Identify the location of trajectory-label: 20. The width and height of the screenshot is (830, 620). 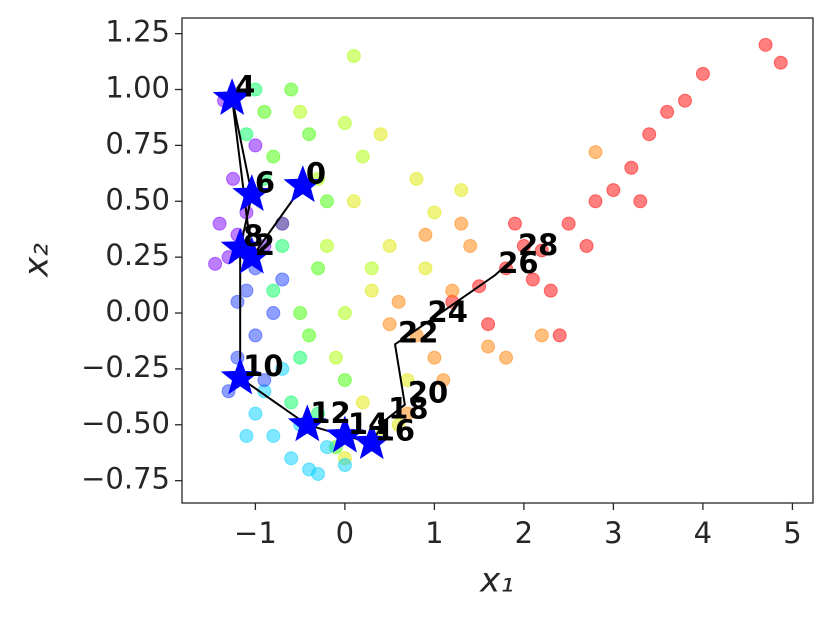
(428, 393).